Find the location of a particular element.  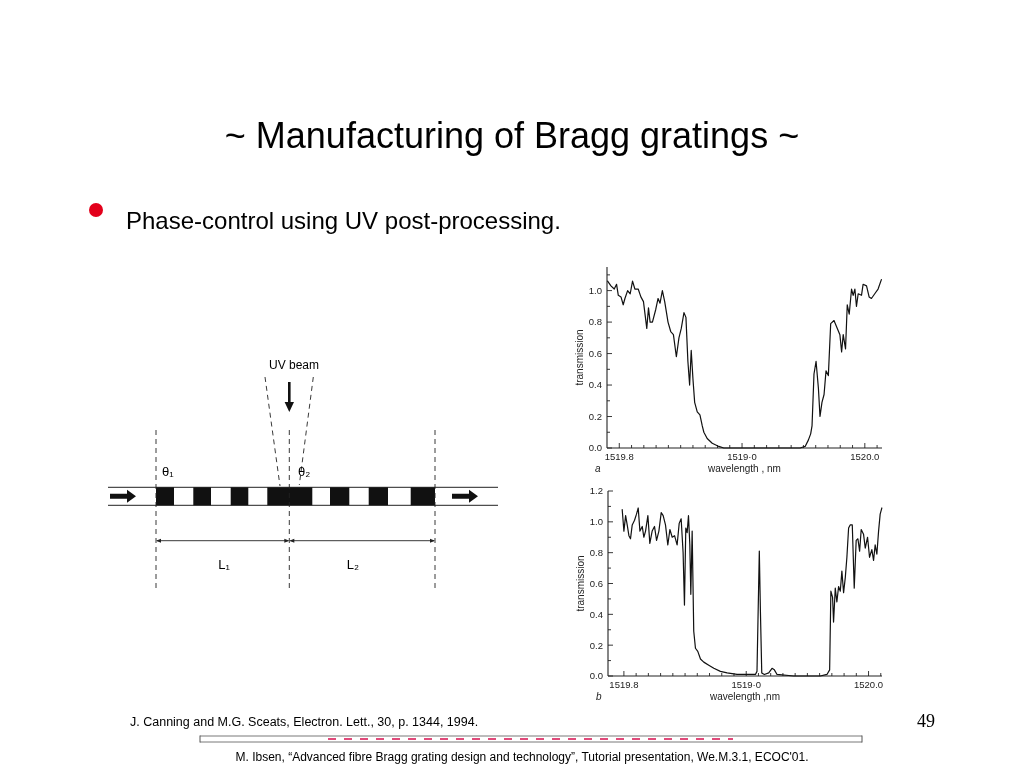

text: a is located at coordinates (598, 468).